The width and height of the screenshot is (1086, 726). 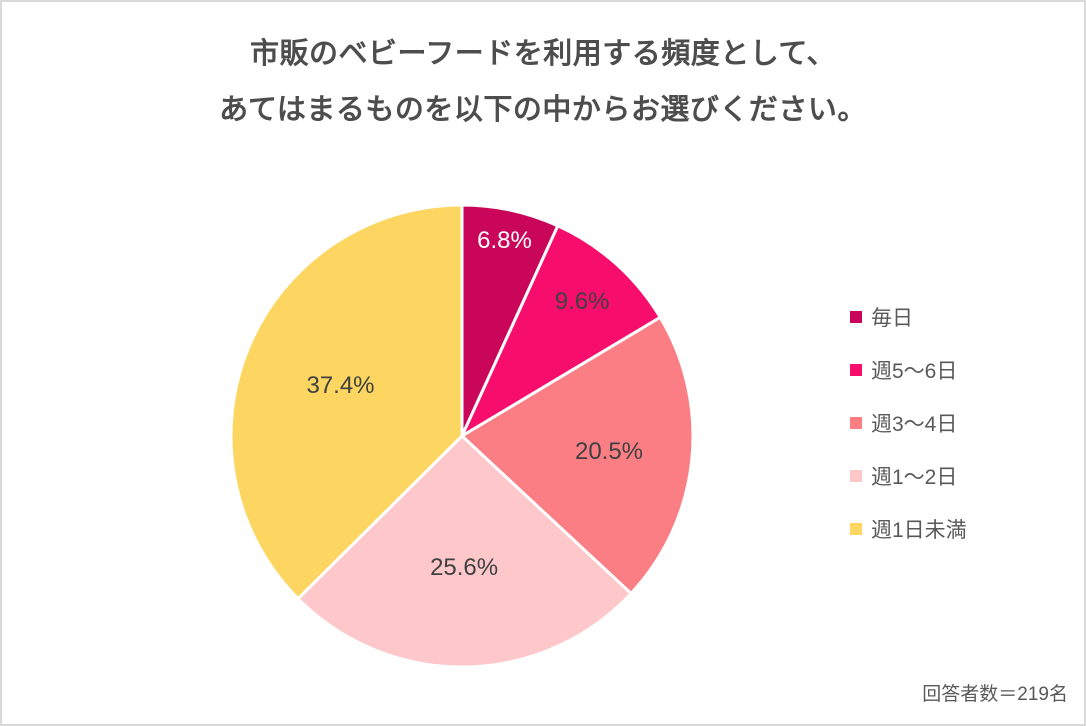 I want to click on legend-item-5-6-days: 週5～6日, so click(x=908, y=369).